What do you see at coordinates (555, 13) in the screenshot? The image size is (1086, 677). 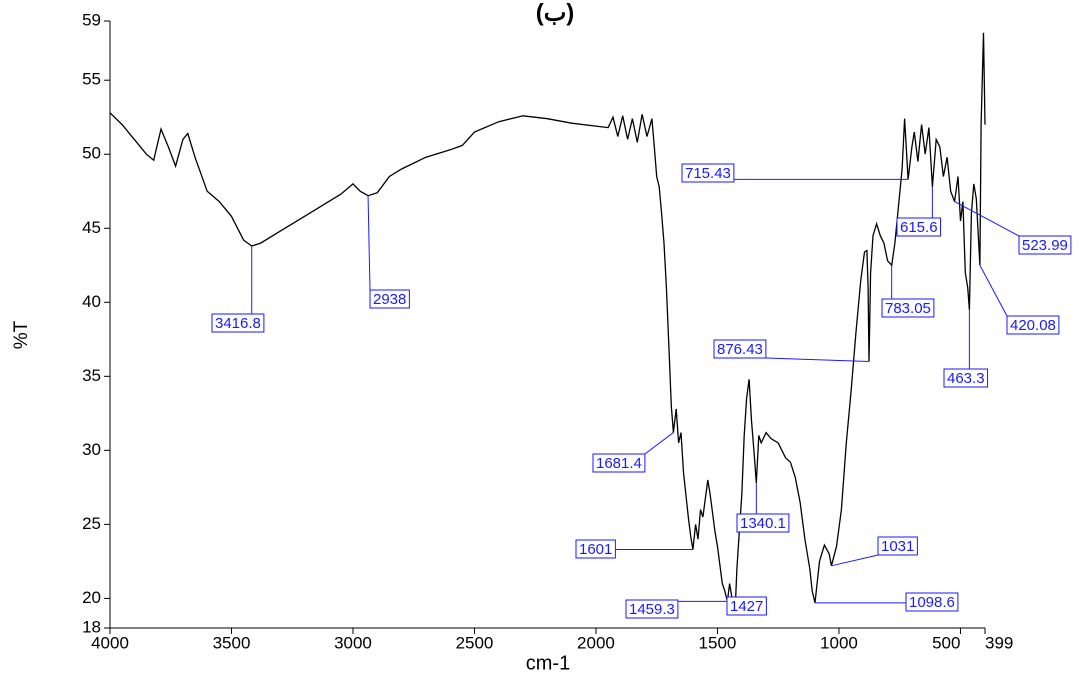 I see `chart-title: (ب)` at bounding box center [555, 13].